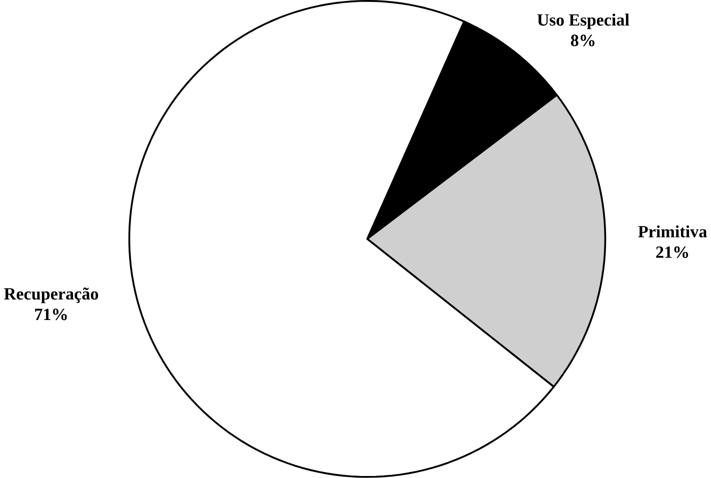 The width and height of the screenshot is (711, 478). I want to click on data-label: 21%, so click(672, 252).